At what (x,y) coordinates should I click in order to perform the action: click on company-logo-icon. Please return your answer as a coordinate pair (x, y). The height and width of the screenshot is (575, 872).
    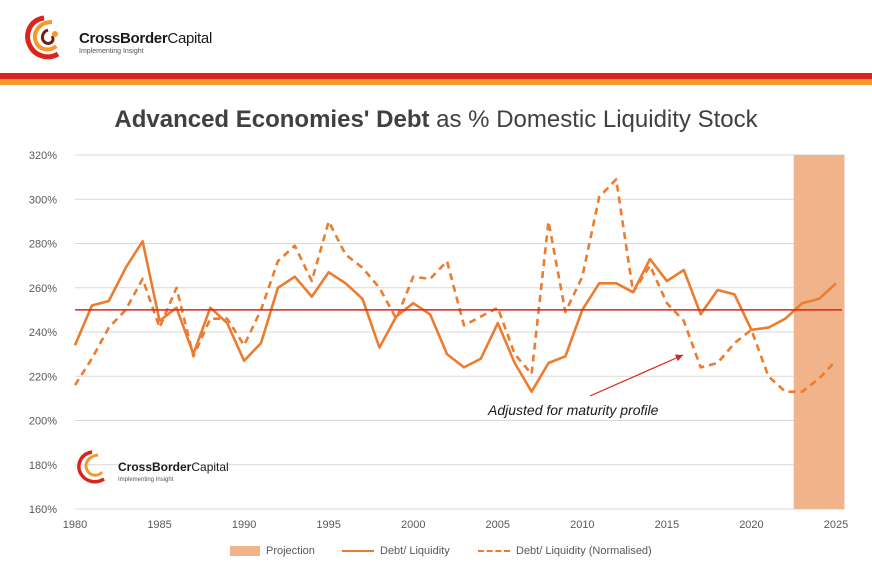
    Looking at the image, I should click on (42, 37).